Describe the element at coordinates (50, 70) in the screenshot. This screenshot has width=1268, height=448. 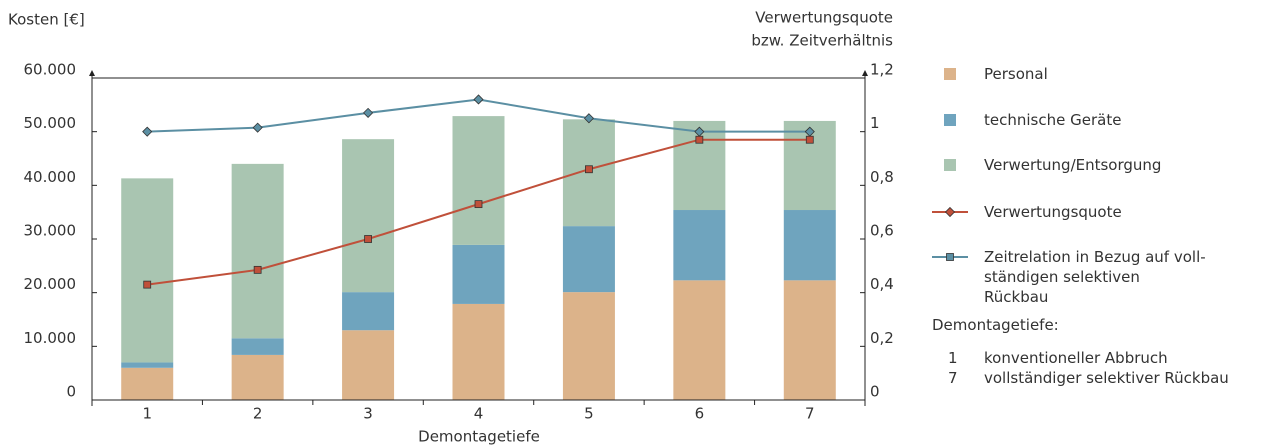
I see `y-tick-label: 60.000` at that location.